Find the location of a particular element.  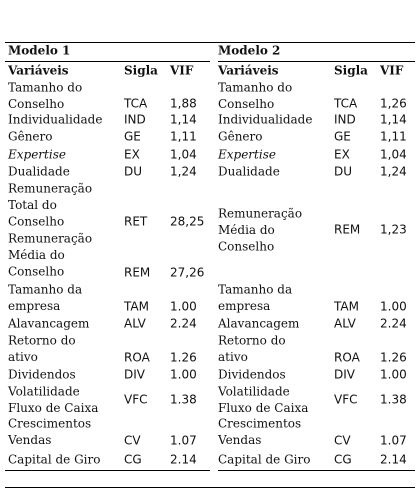

vif: 1,88 is located at coordinates (183, 104).